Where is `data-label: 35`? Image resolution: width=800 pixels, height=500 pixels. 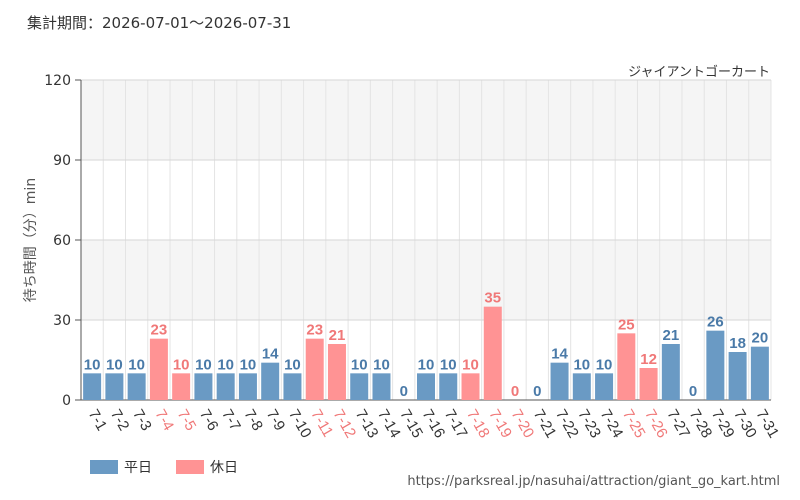 data-label: 35 is located at coordinates (492, 298).